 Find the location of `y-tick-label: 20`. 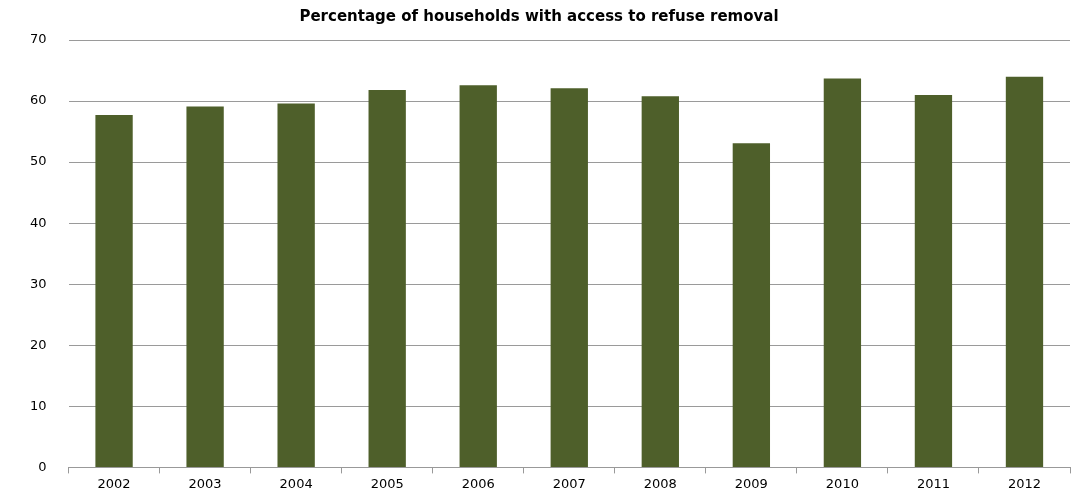

y-tick-label: 20 is located at coordinates (38, 344).